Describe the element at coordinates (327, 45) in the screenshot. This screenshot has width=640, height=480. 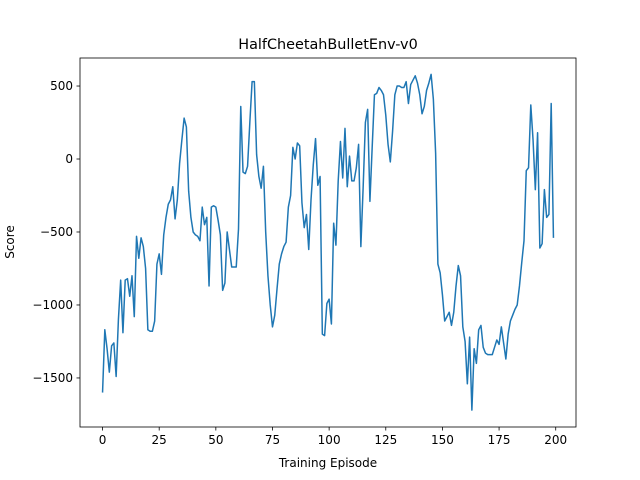
I see `chart-title: HalfCheetahBulletEnv-v0` at that location.